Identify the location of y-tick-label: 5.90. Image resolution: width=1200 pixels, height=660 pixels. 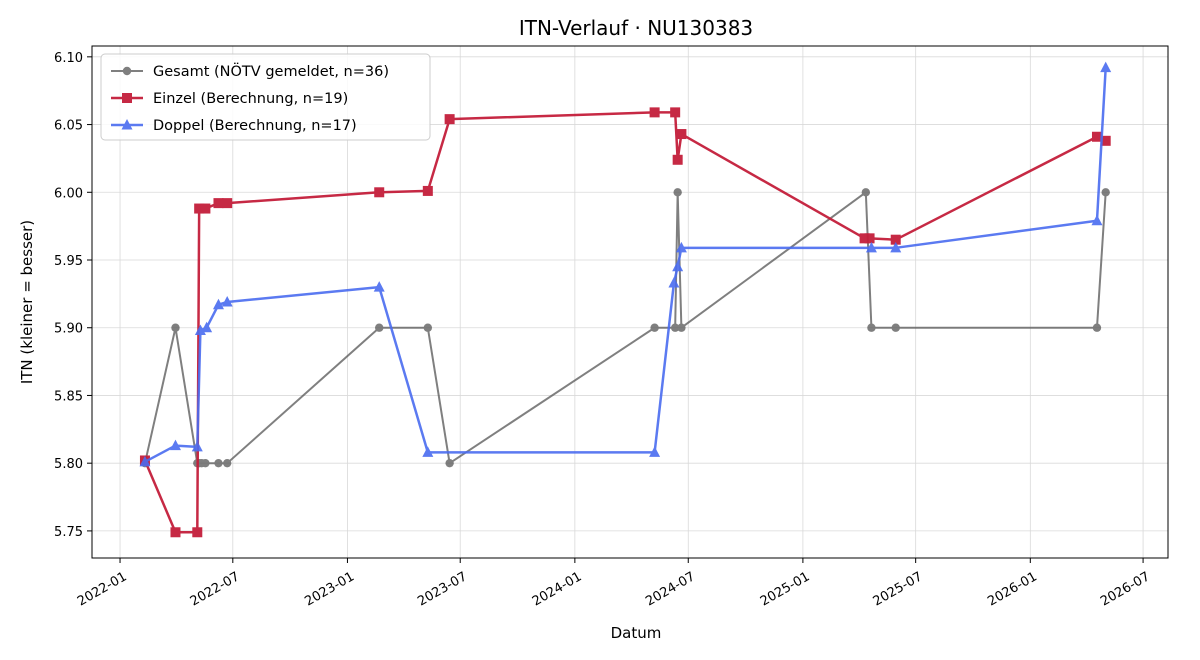
(68, 329).